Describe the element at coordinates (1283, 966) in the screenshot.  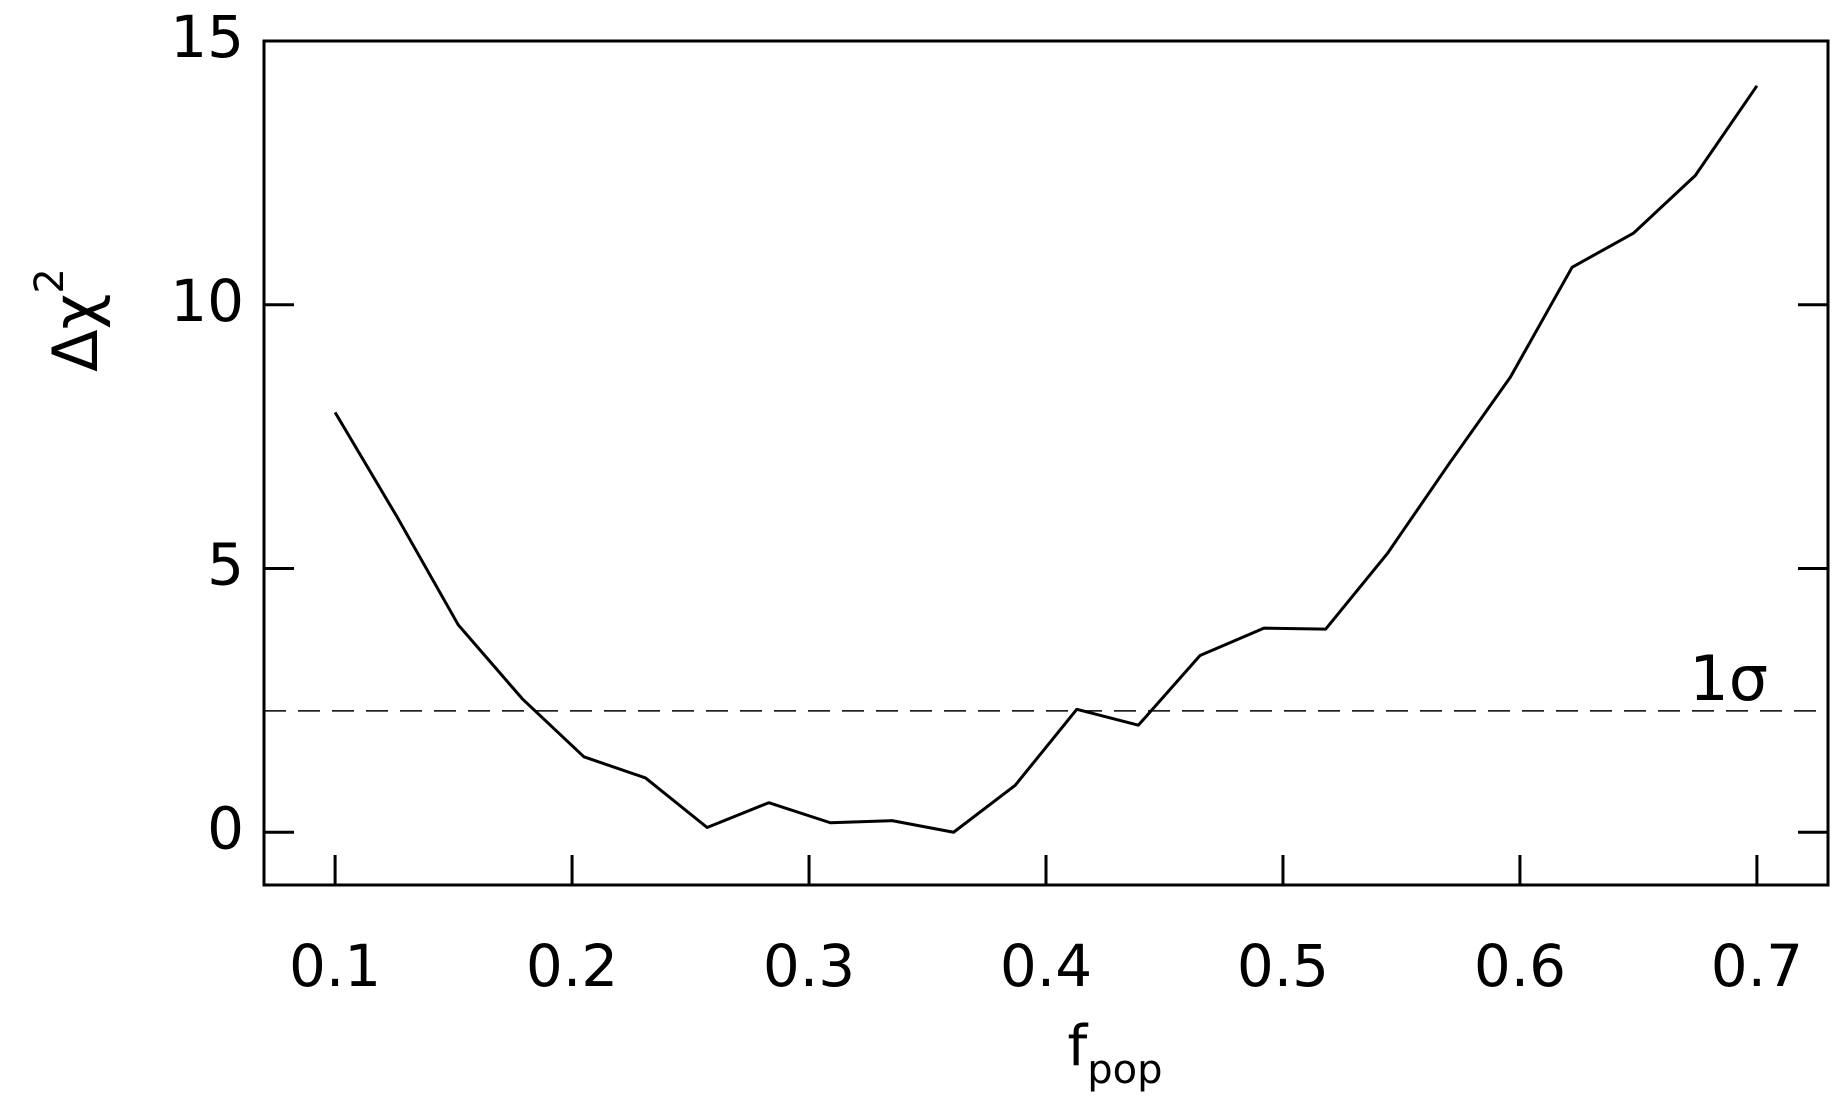
I see `x-tick-label: 0.5` at that location.